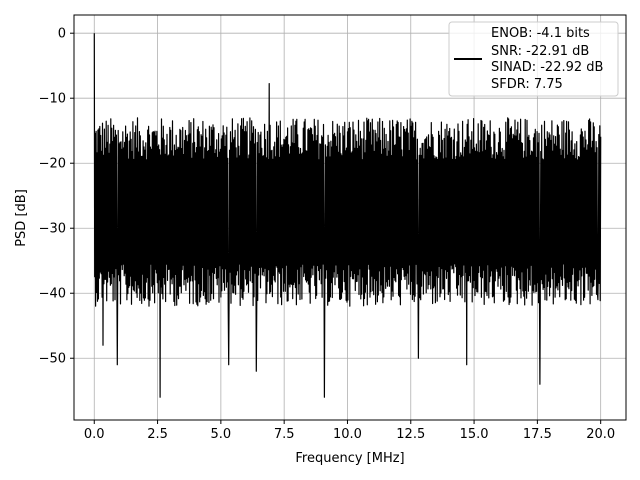  I want to click on legend-box, so click(533, 59).